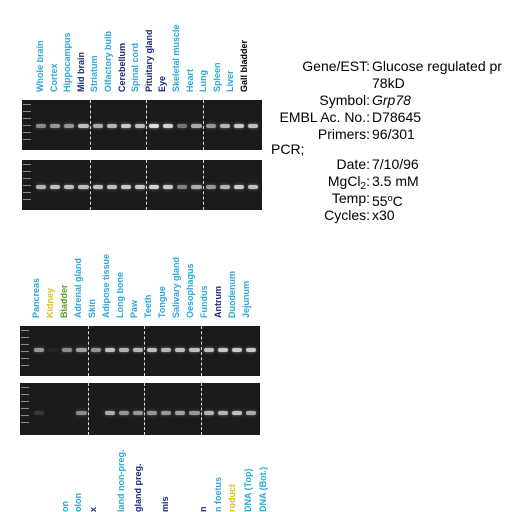 The height and width of the screenshot is (512, 512). I want to click on primers-value: 96/301, so click(393, 134).